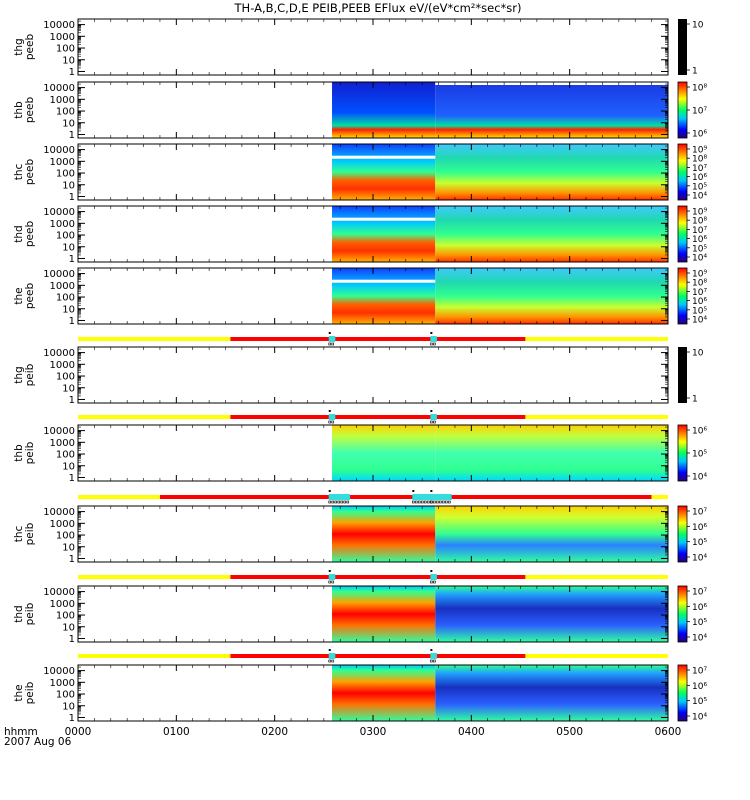  Describe the element at coordinates (384, 157) in the screenshot. I see `data-gap-stripe` at that location.